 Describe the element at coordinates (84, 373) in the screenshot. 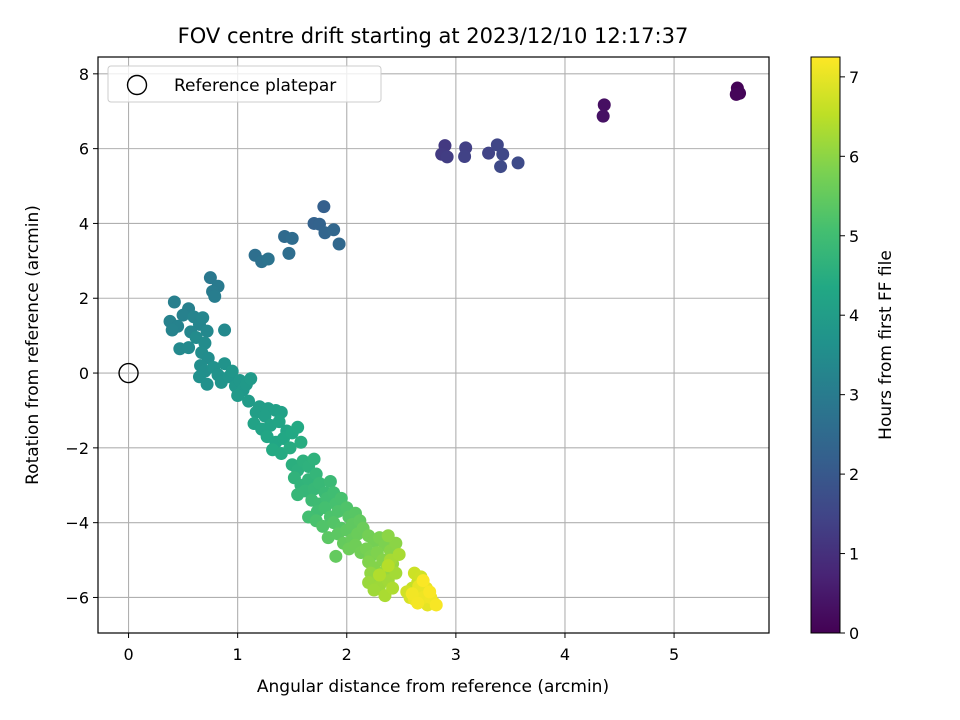

I see `y-tick-label: 0` at that location.